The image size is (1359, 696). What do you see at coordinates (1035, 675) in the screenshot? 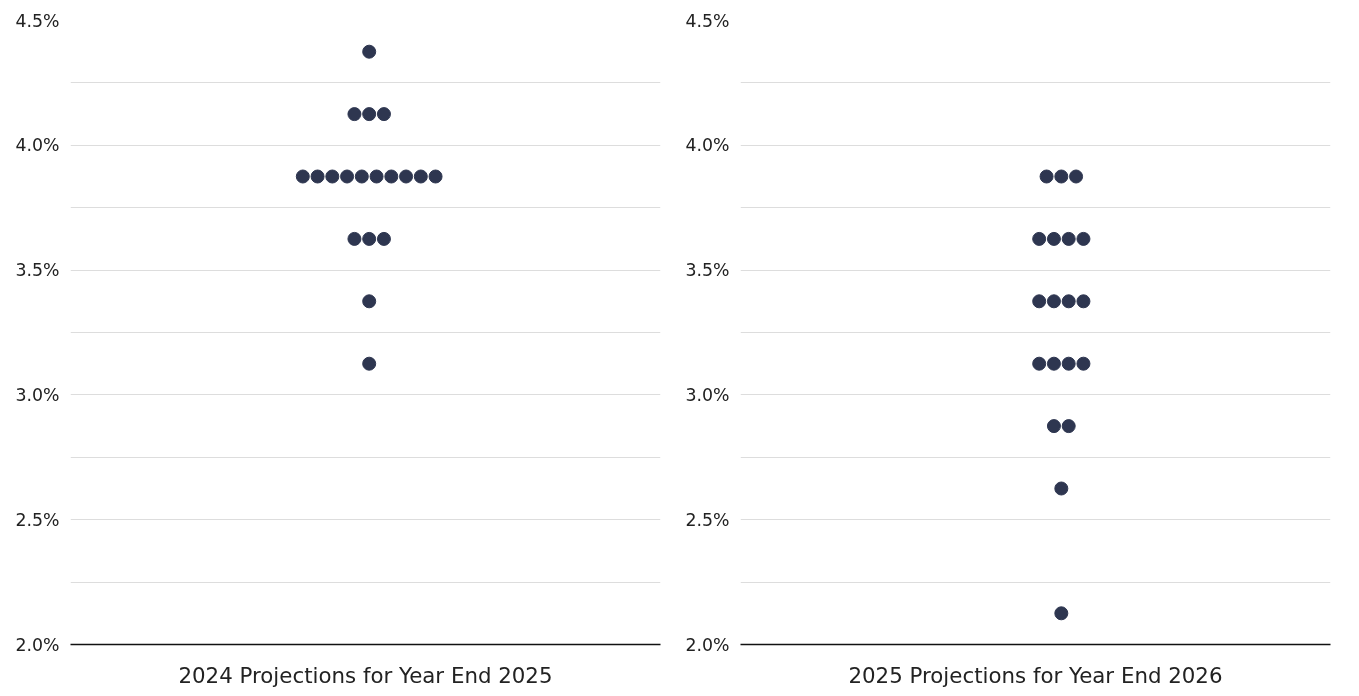
I see `x-axis-title: 2025 Projections for Year End 2026` at bounding box center [1035, 675].